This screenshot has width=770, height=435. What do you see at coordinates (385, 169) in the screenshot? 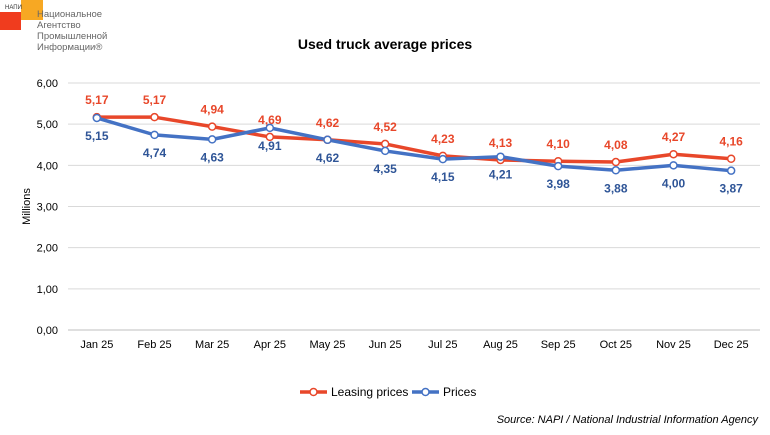
I see `data-label: 4,35` at bounding box center [385, 169].